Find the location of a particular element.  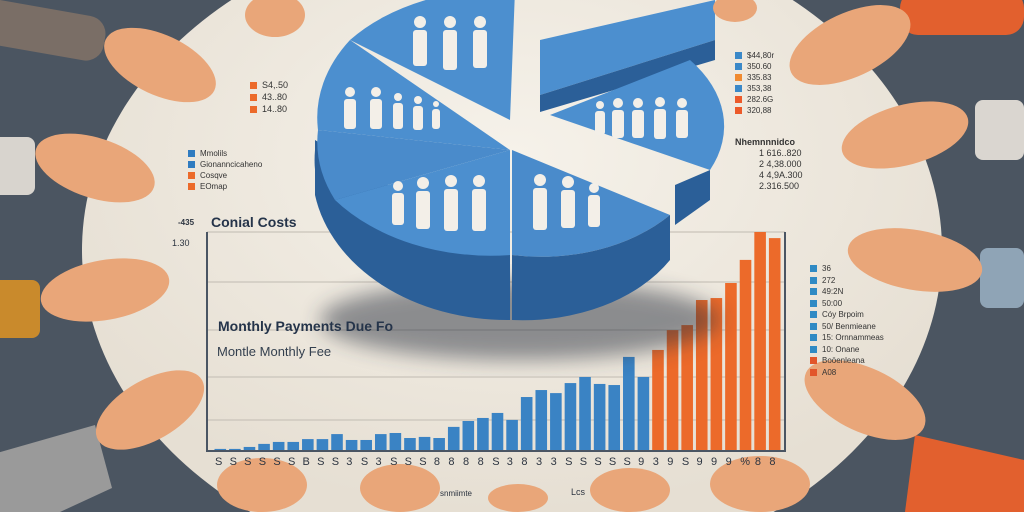

pie-slice is located at coordinates (413, 95).